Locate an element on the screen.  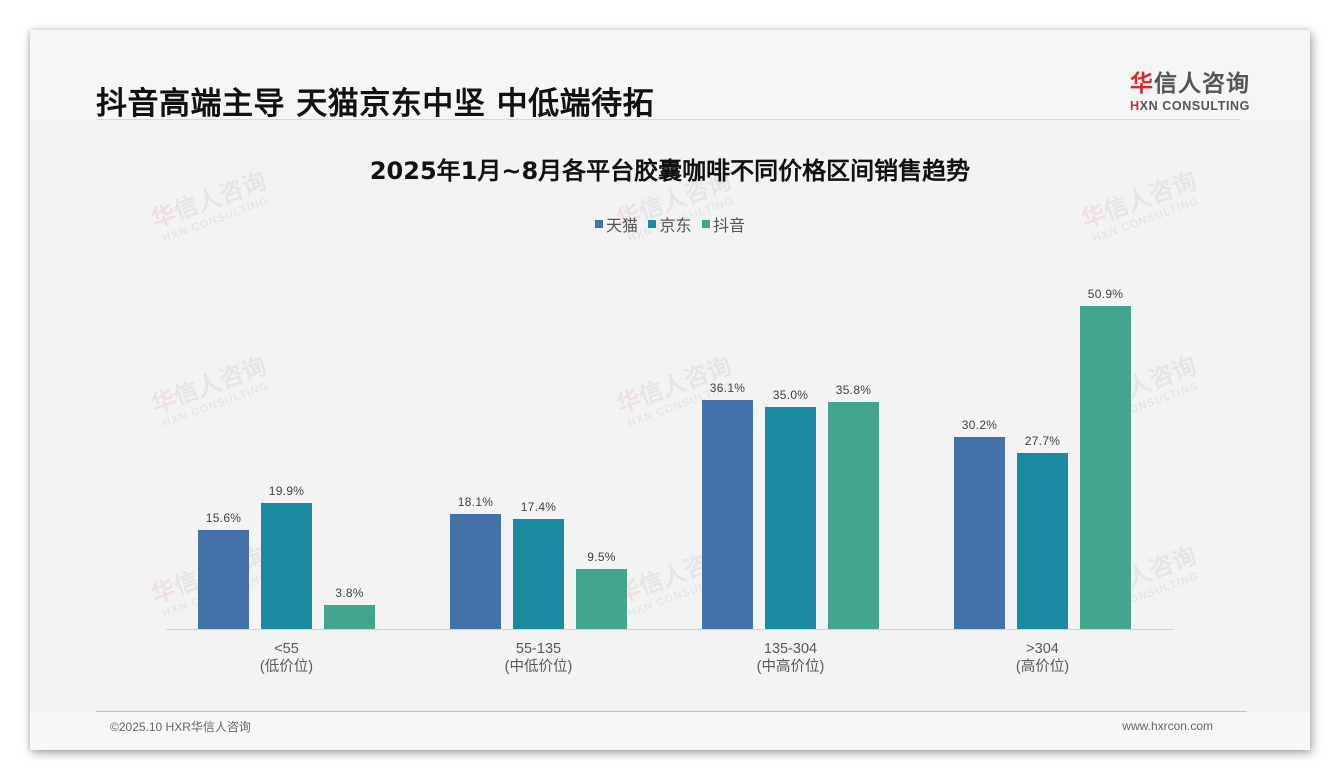
category-range: 55-135 is located at coordinates (538, 649).